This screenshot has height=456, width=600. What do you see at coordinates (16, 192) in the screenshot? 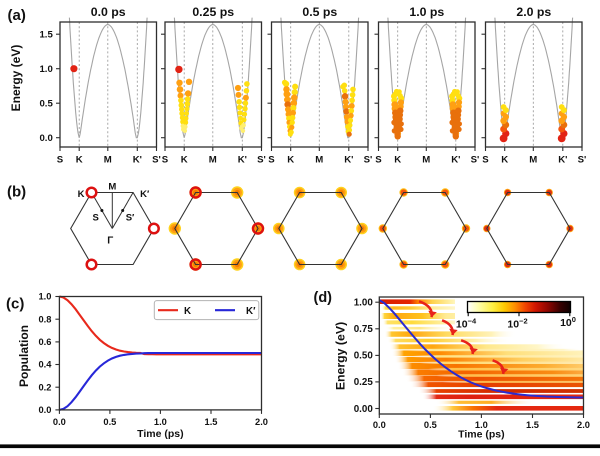
I see `svg-text: (b)` at bounding box center [16, 192].